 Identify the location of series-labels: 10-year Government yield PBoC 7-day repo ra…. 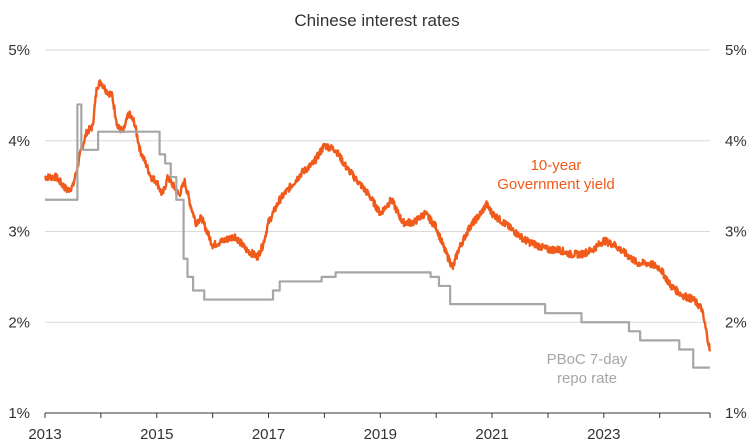
(562, 272).